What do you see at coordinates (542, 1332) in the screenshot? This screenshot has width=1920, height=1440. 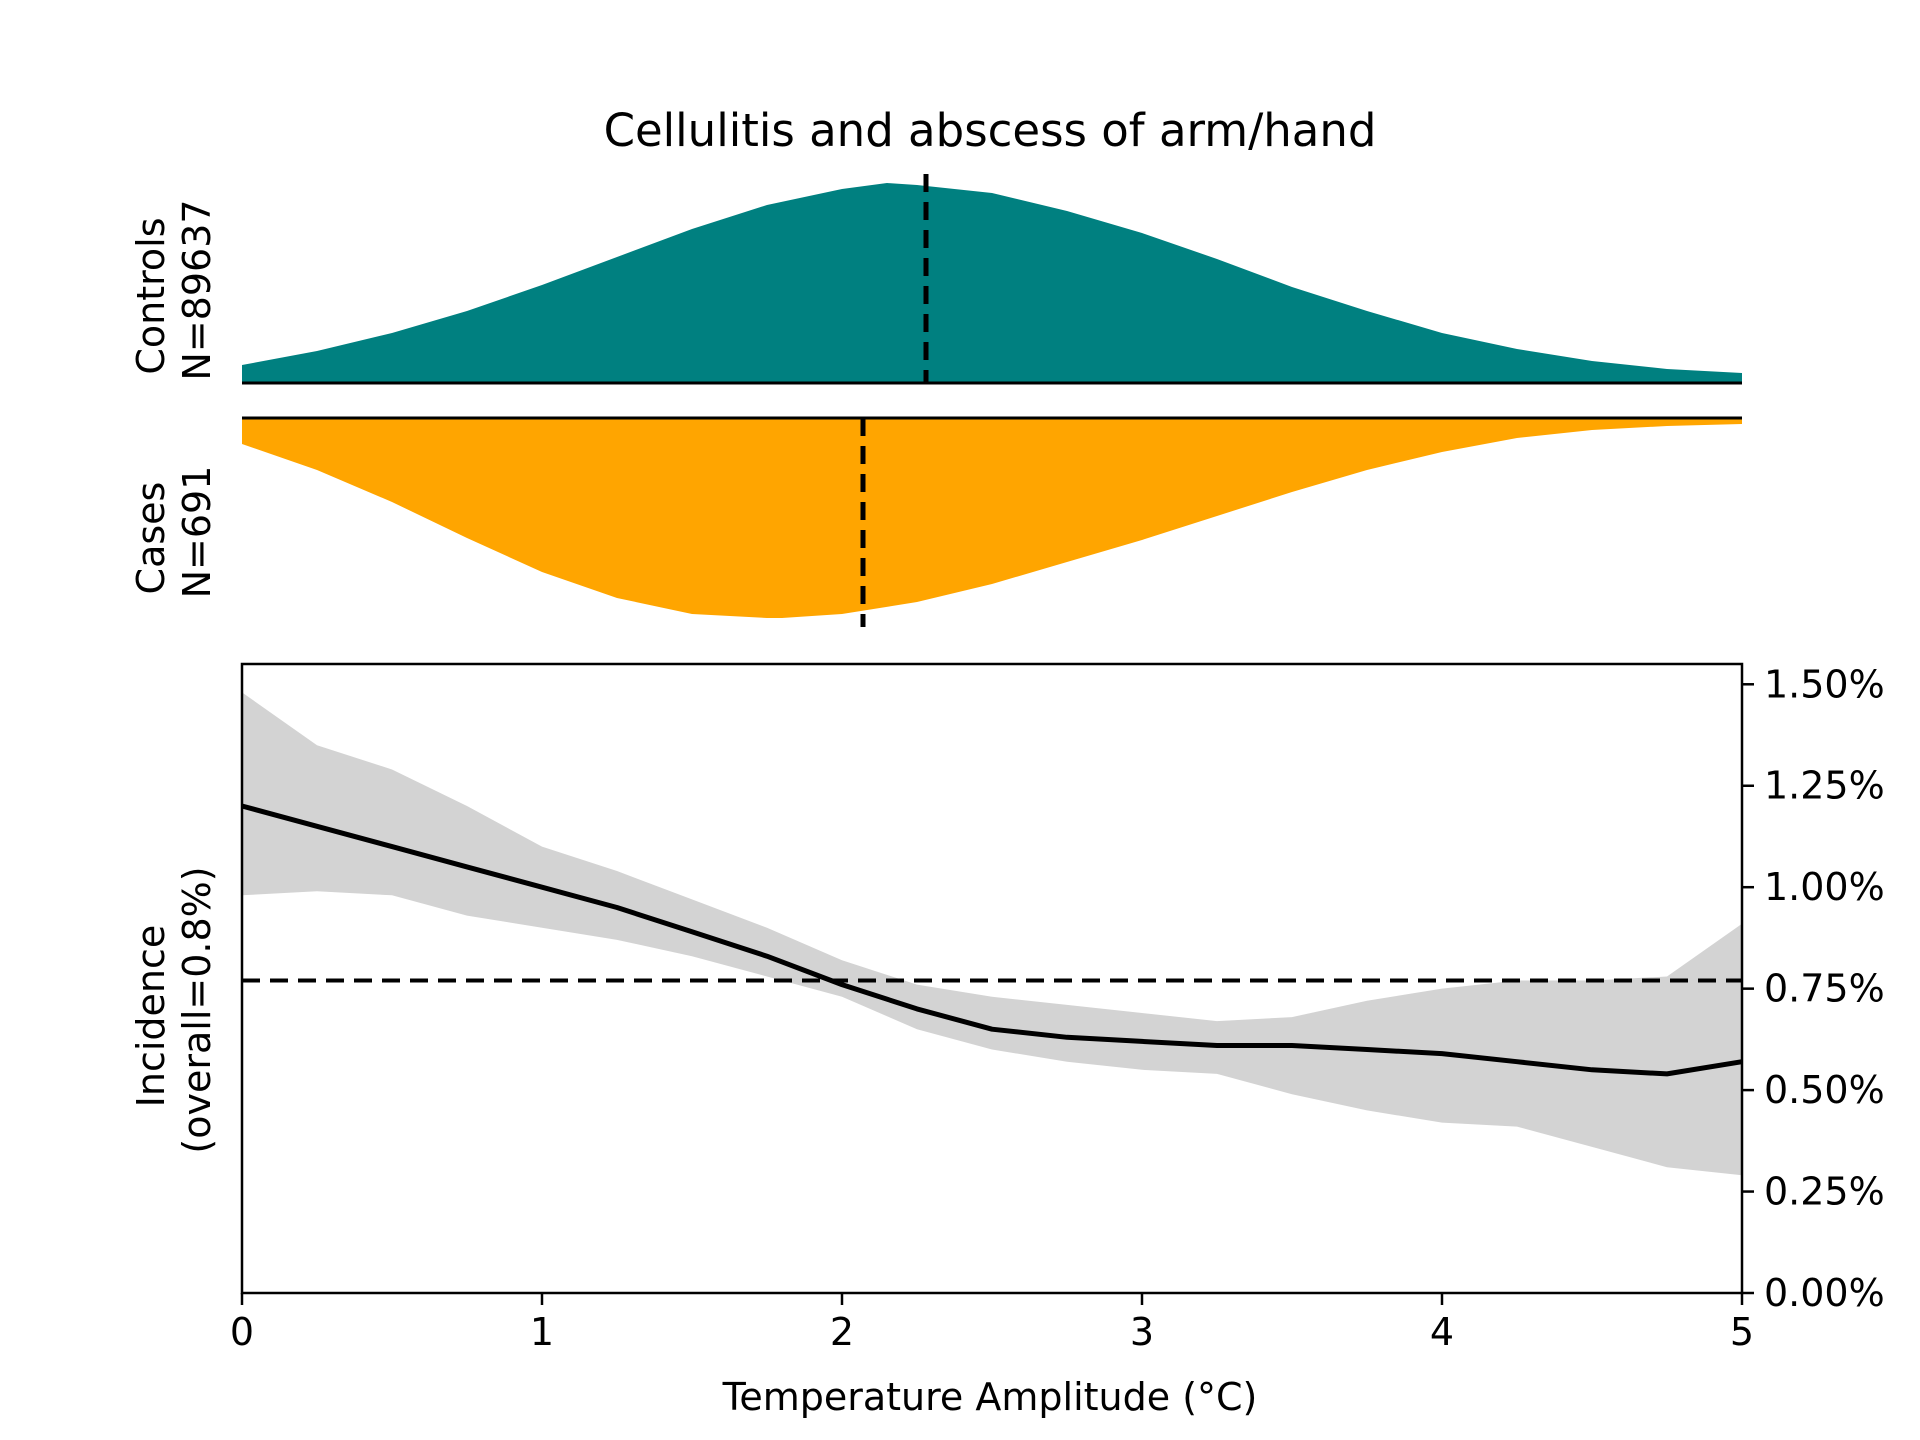 I see `x-tick-label: 1` at bounding box center [542, 1332].